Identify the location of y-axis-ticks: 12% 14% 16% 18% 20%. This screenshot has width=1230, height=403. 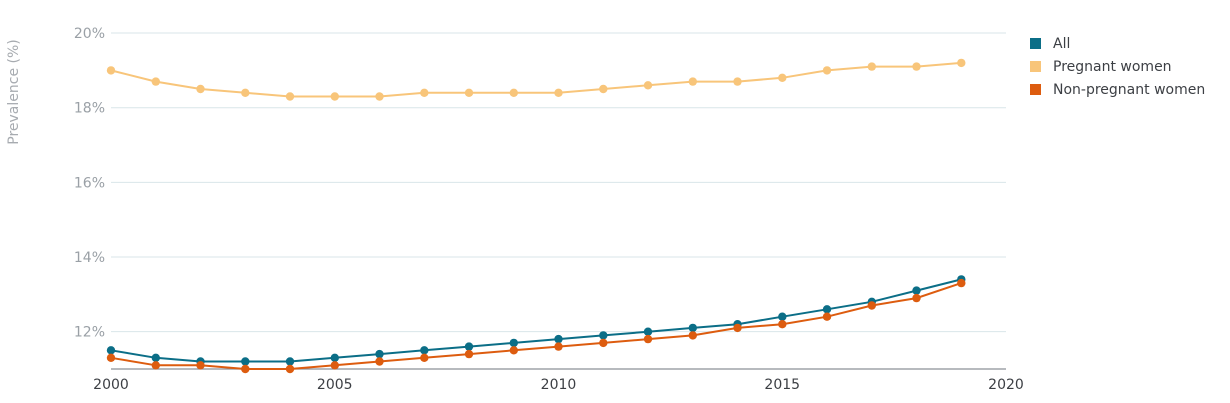
(89, 183).